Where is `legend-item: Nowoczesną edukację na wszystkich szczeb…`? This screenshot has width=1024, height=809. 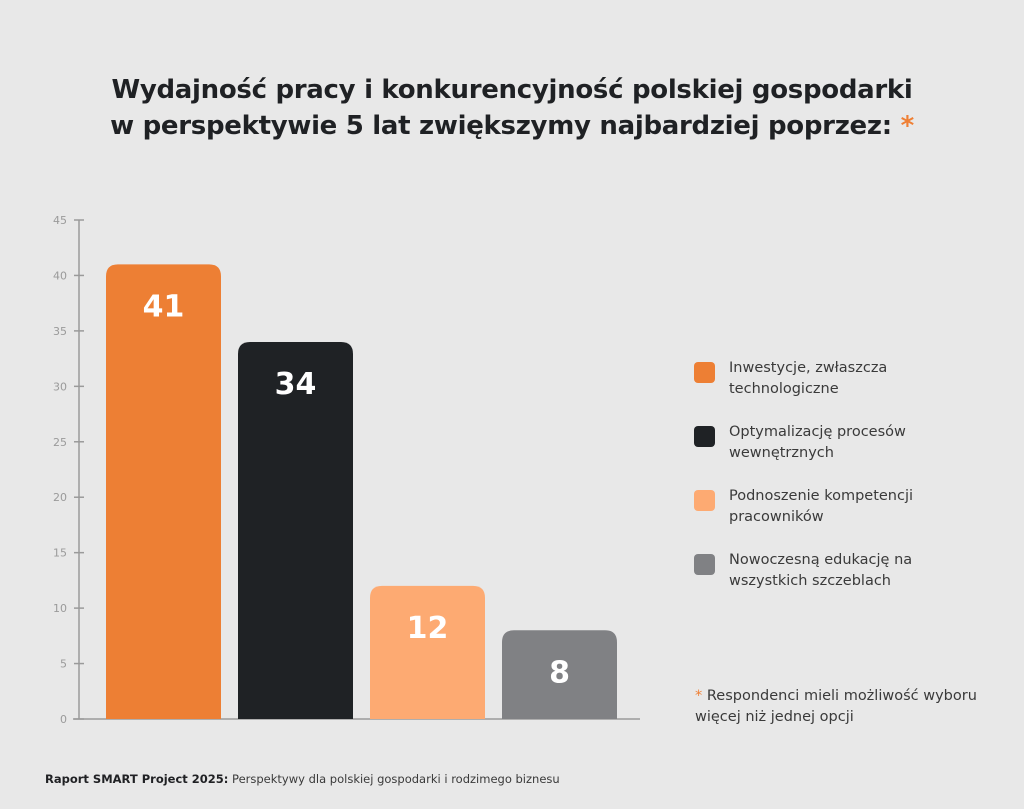 legend-item: Nowoczesną edukację na wszystkich szczeb… is located at coordinates (844, 582).